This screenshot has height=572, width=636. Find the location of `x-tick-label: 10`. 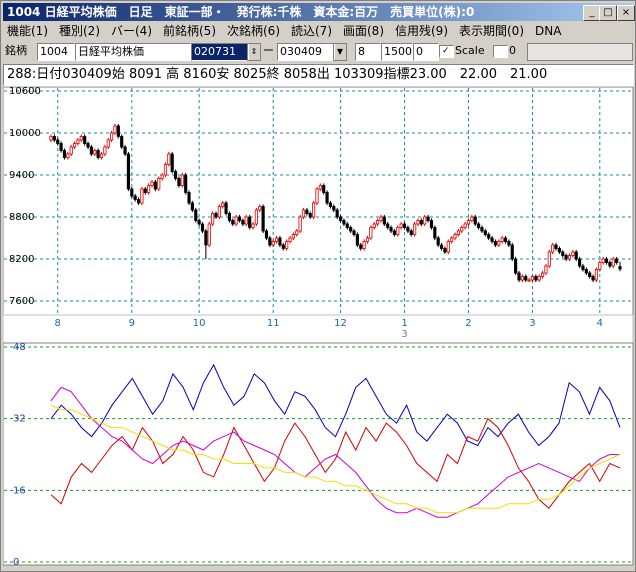

x-tick-label: 10 is located at coordinates (199, 323).